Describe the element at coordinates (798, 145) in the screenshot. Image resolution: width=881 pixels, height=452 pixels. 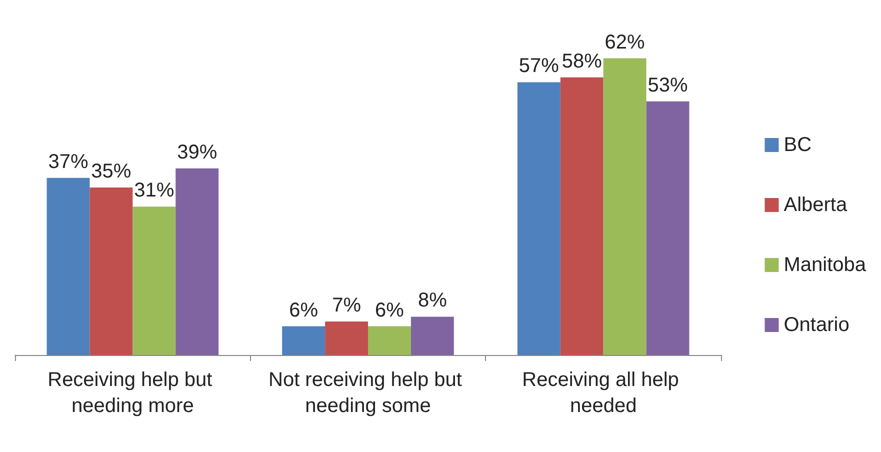
I see `legend-label: BC` at that location.